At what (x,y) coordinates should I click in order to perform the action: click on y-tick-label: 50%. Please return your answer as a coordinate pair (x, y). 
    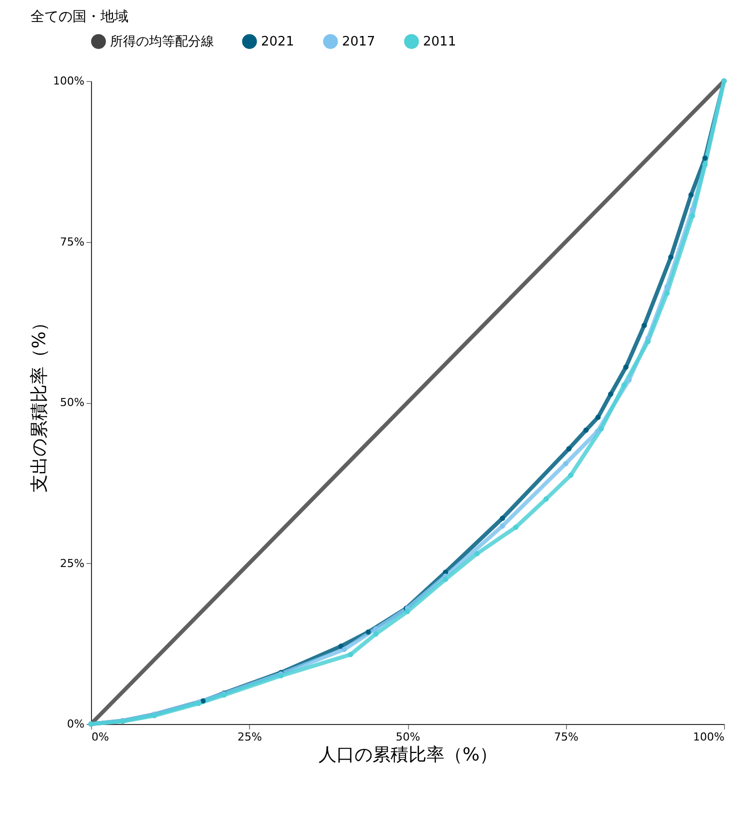
    Looking at the image, I should click on (72, 402).